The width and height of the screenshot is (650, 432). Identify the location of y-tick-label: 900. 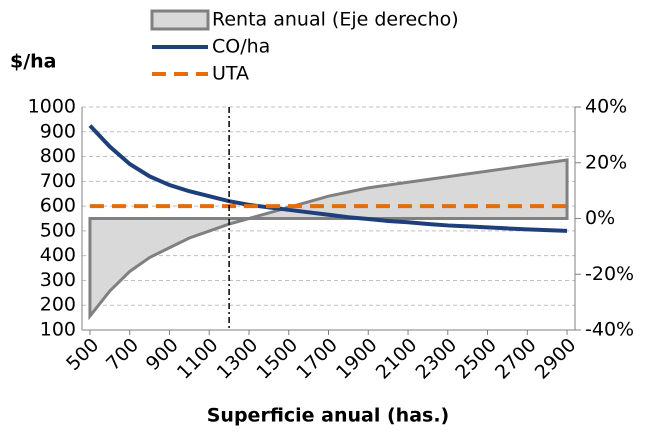
(58, 131).